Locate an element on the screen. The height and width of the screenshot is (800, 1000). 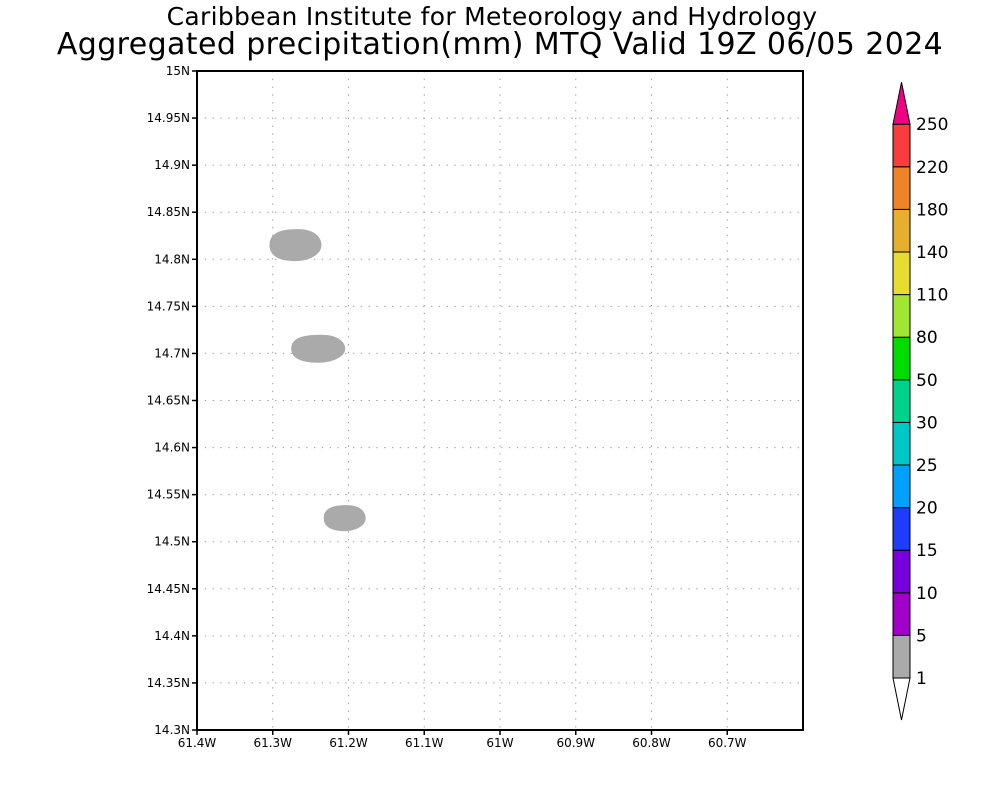
lat-tick-label: 14.35N is located at coordinates (168, 683).